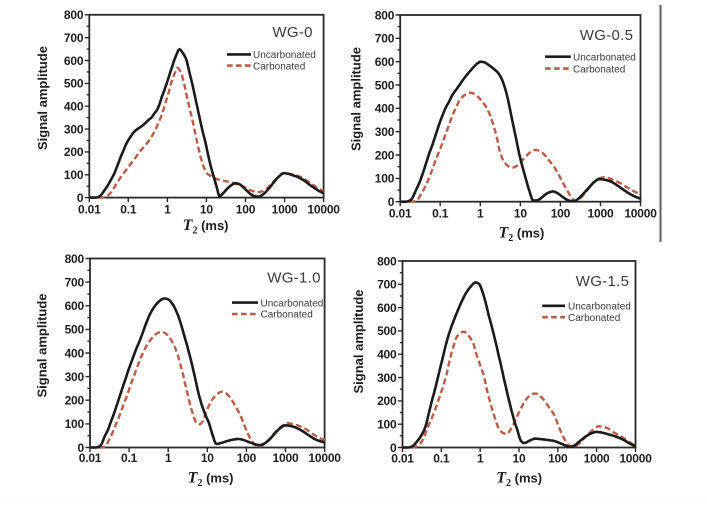  What do you see at coordinates (602, 281) in the screenshot?
I see `svg-text: WG-1.5` at bounding box center [602, 281].